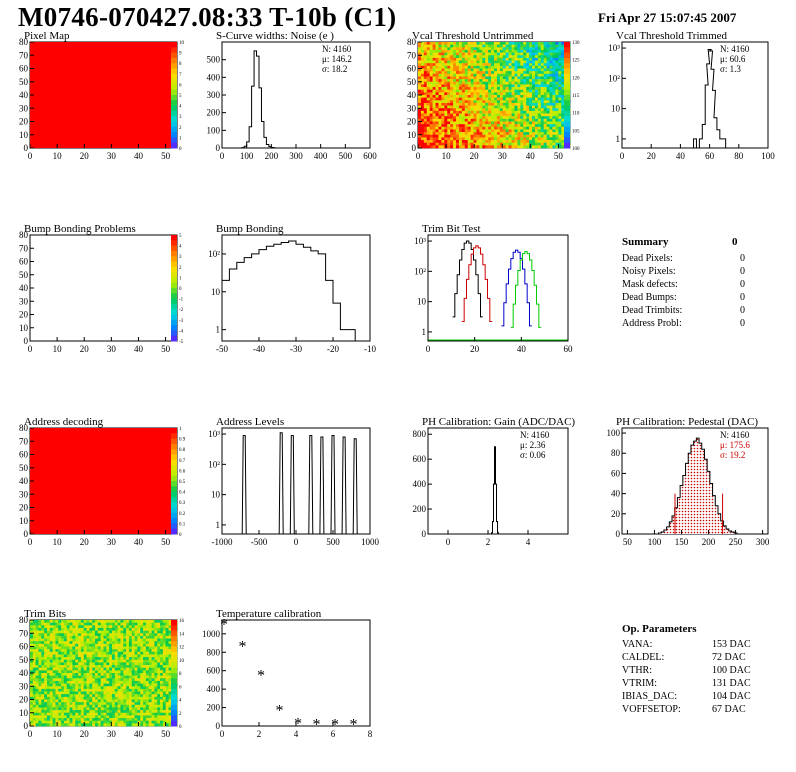 The width and height of the screenshot is (796, 772). What do you see at coordinates (735, 445) in the screenshot?
I see `stat-mean: μ: 175.6` at bounding box center [735, 445].